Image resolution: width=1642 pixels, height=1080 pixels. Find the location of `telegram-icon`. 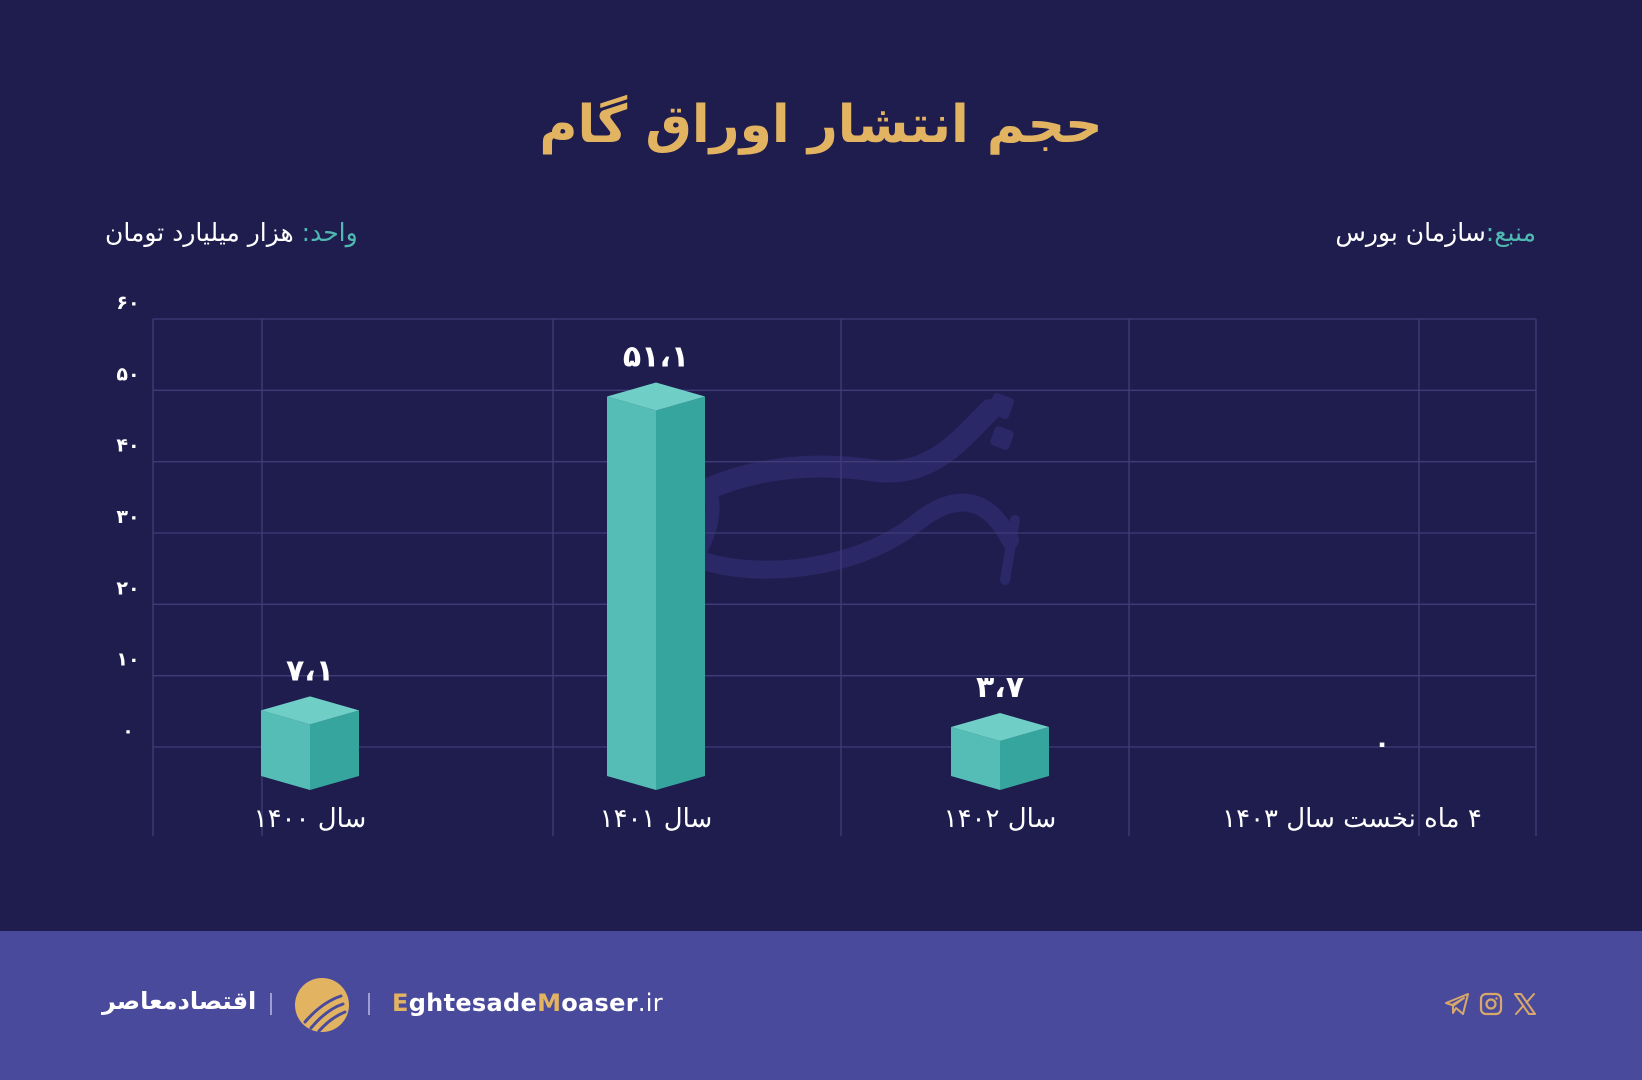

telegram-icon is located at coordinates (1457, 1004).